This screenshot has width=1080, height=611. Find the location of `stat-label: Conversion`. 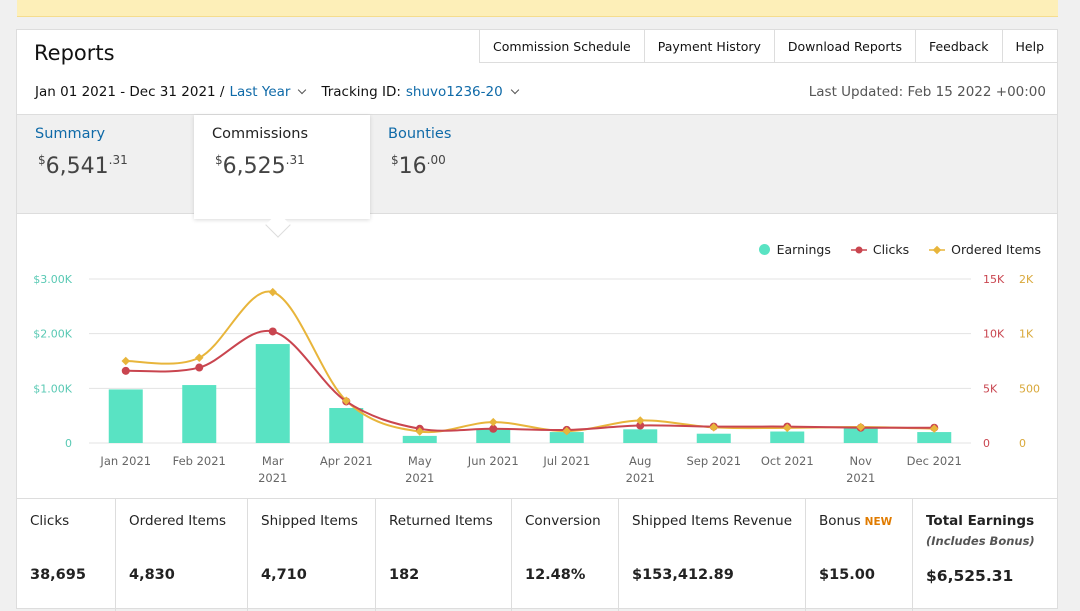

stat-label: Conversion is located at coordinates (563, 521).